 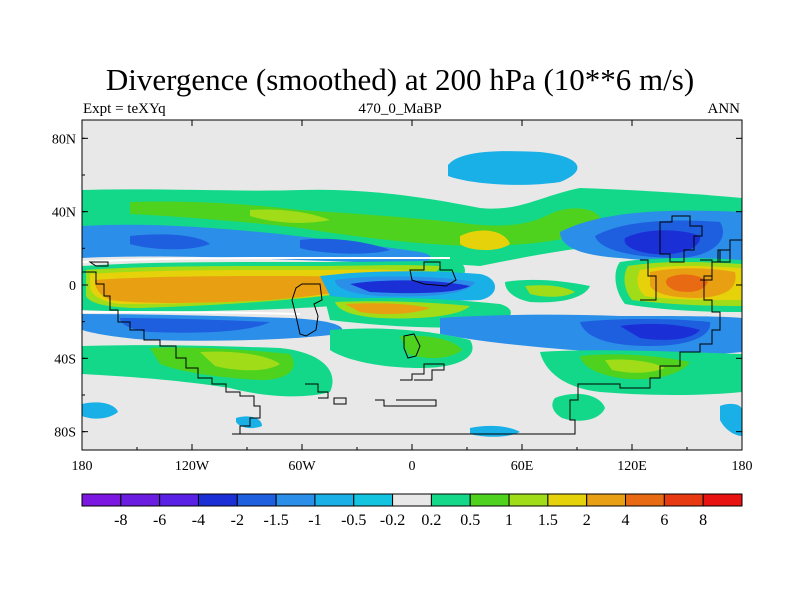 What do you see at coordinates (587, 520) in the screenshot?
I see `colorbar-label: 2` at bounding box center [587, 520].